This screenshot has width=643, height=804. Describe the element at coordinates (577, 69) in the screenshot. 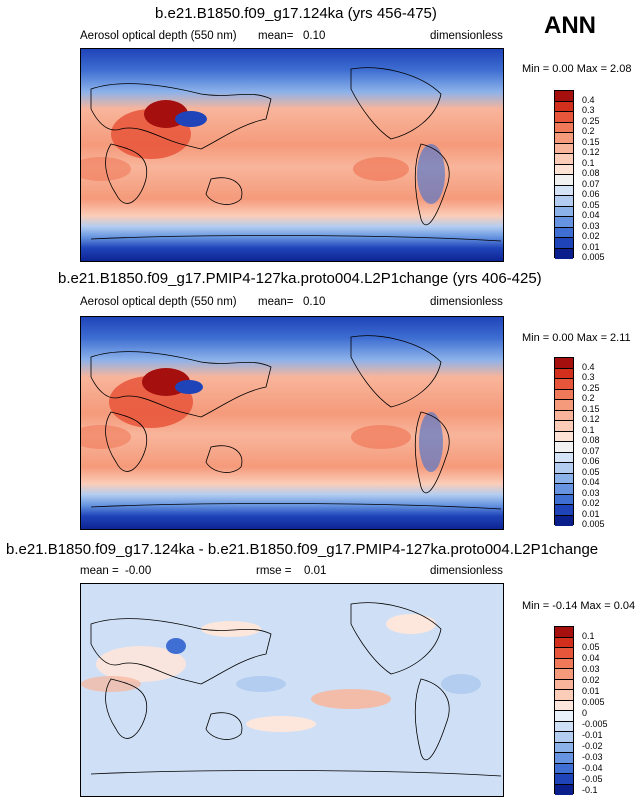

I see `panel1-minmax: Min = 0.00 Max = 2.08` at that location.